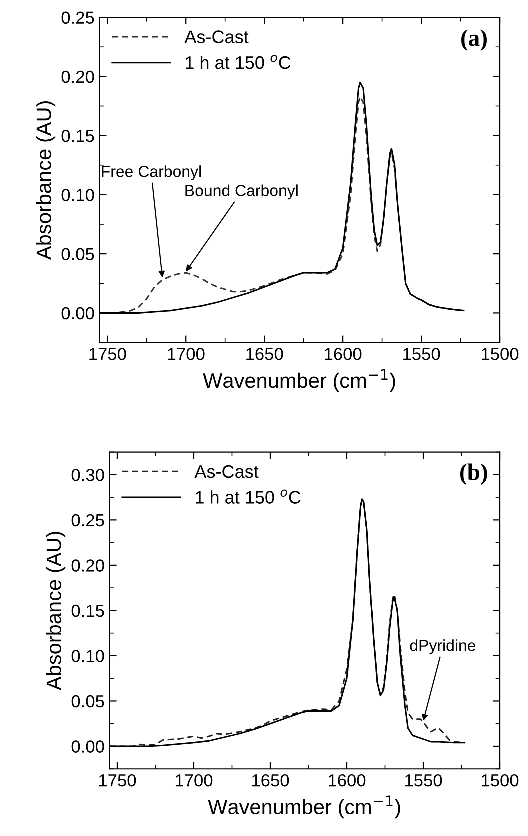  Describe the element at coordinates (88, 475) in the screenshot. I see `y-tick-label: 0.30` at that location.